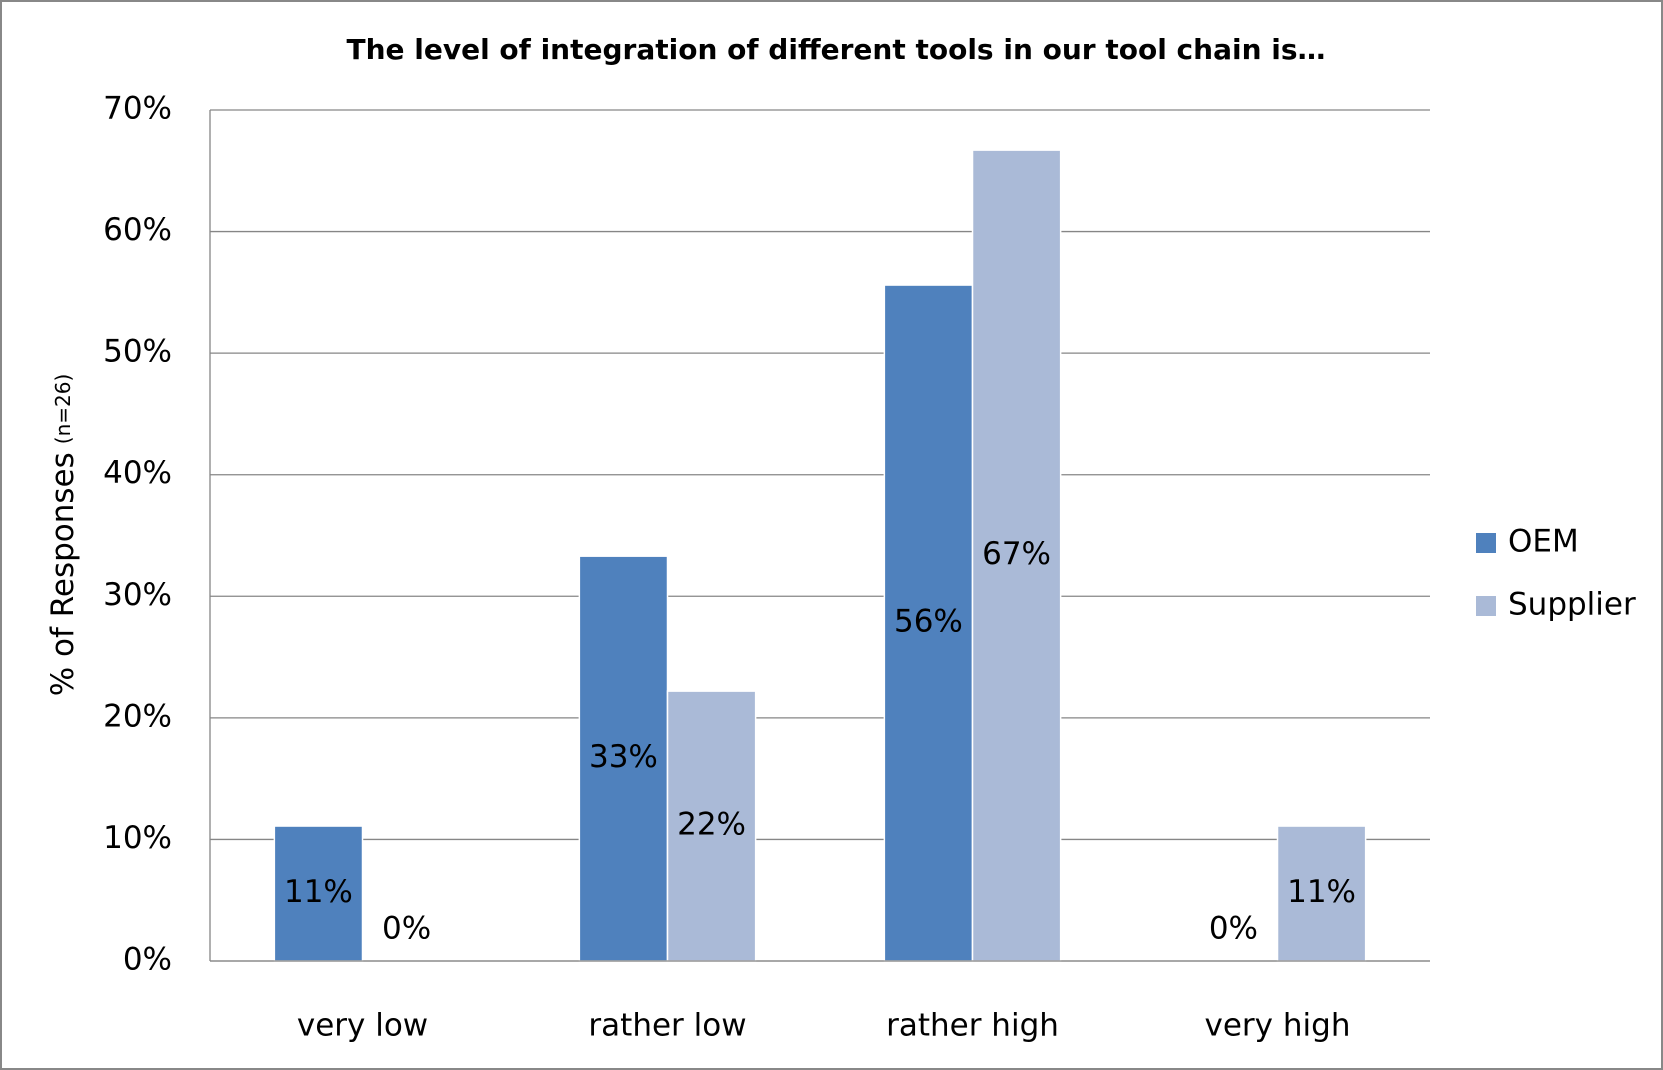 The image size is (1663, 1070). I want to click on x-tick-label: very low, so click(362, 1026).